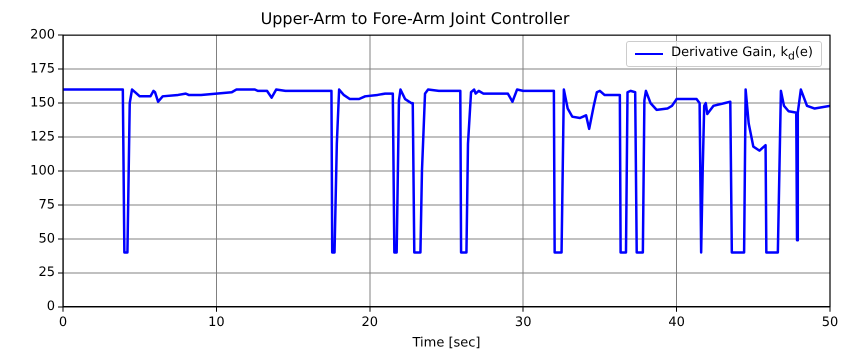  I want to click on y-tick-label: 25, so click(46, 272).